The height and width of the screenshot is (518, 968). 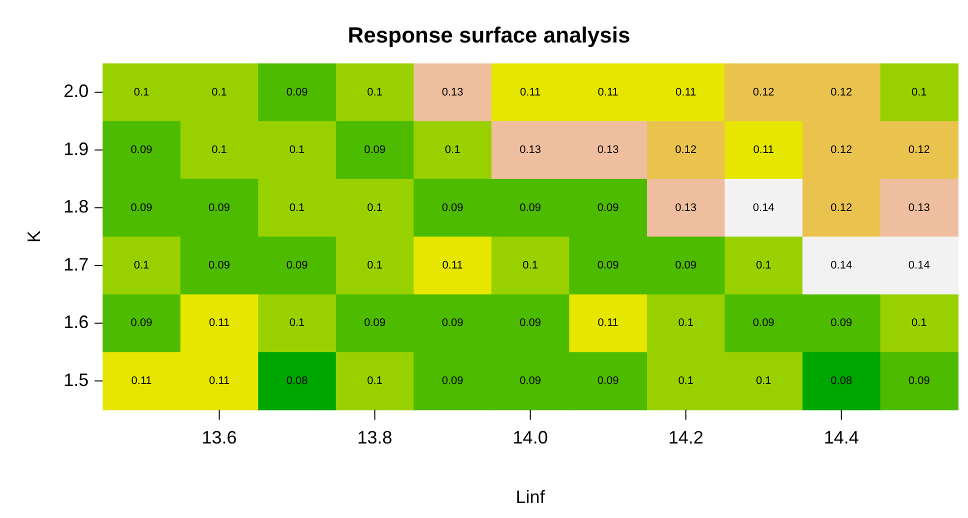 What do you see at coordinates (76, 91) in the screenshot?
I see `y-tick-label: 2.0` at bounding box center [76, 91].